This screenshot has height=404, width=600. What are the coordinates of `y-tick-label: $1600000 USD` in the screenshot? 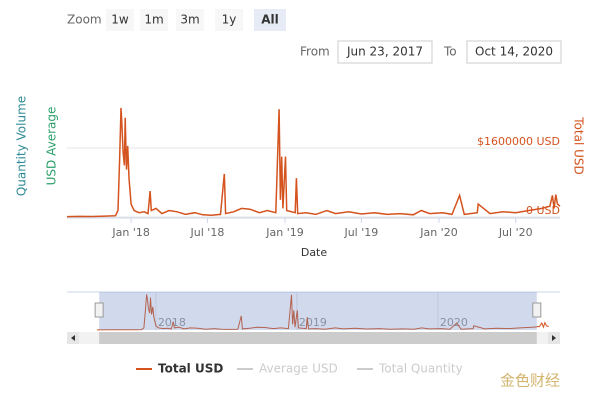 It's located at (518, 141).